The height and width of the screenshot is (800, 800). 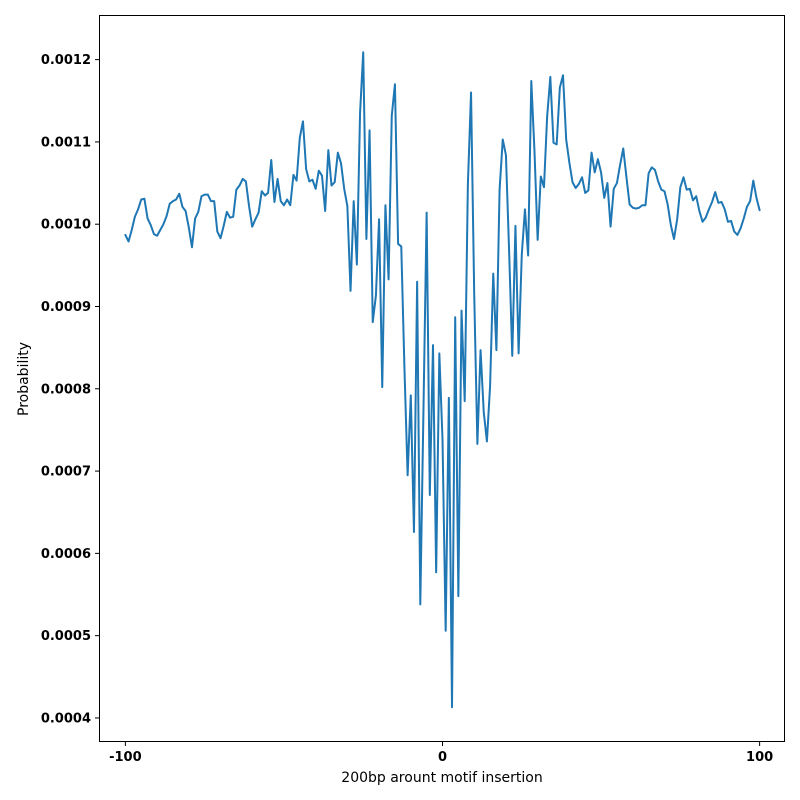 What do you see at coordinates (442, 757) in the screenshot?
I see `x-tick-label: 0` at bounding box center [442, 757].